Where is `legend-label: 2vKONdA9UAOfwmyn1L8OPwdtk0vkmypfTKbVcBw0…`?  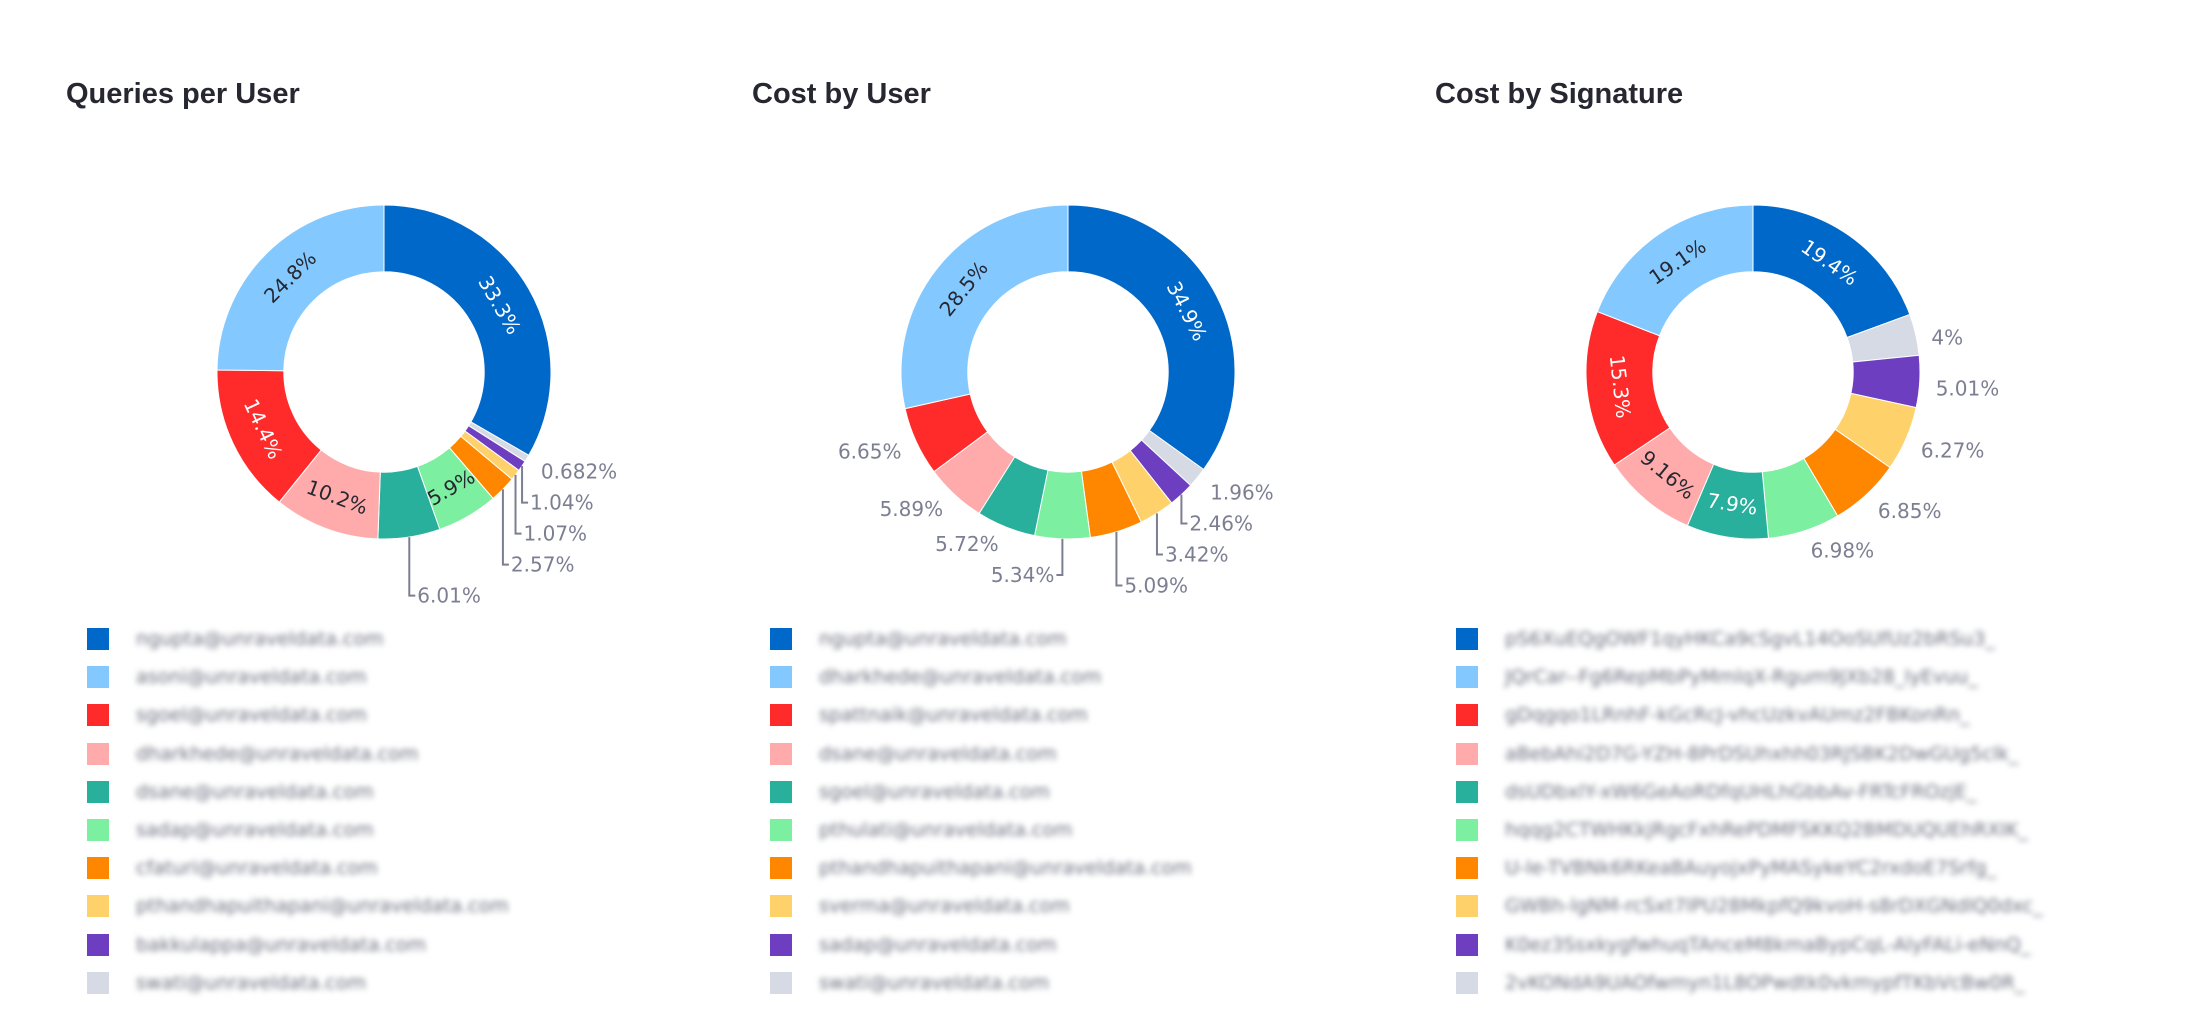 legend-label: 2vKONdA9UAOfwmyn1L8OPwdtk0vkmypfTKbVcBw0… is located at coordinates (1765, 982).